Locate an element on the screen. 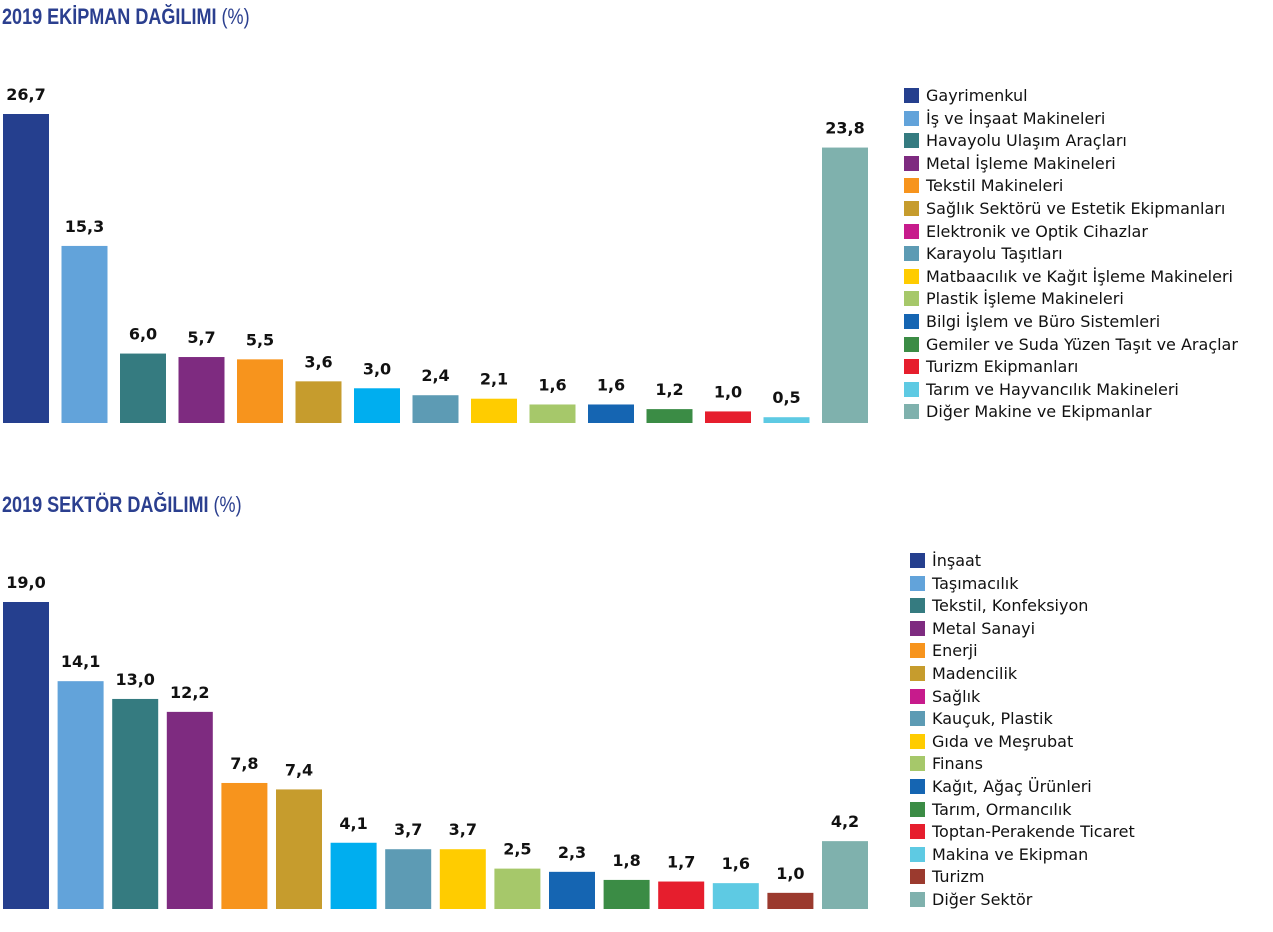 This screenshot has height=932, width=1273. legend-item: Bilgi İşlem ve Büro Sistemleri is located at coordinates (1071, 322).